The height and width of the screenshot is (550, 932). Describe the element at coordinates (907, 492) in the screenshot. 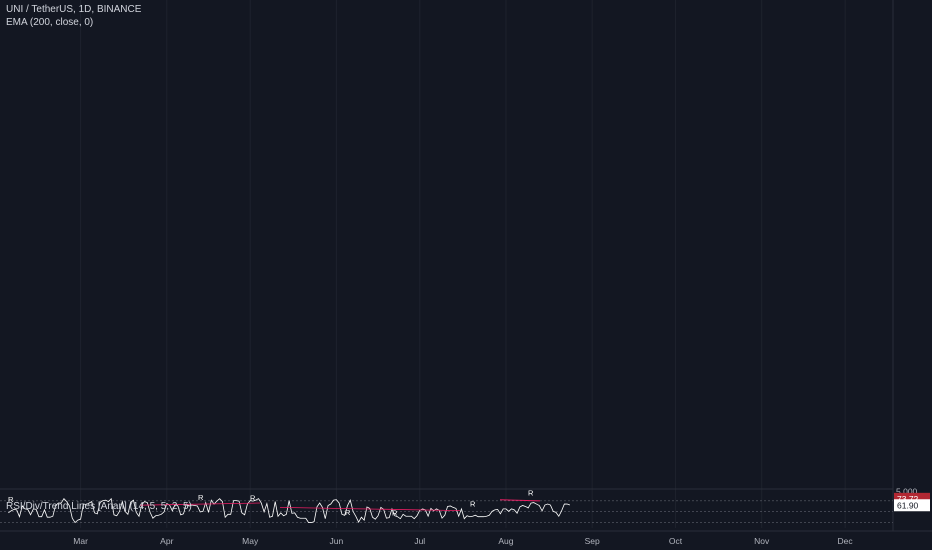

I see `rsi-axis-label: 5.000` at that location.